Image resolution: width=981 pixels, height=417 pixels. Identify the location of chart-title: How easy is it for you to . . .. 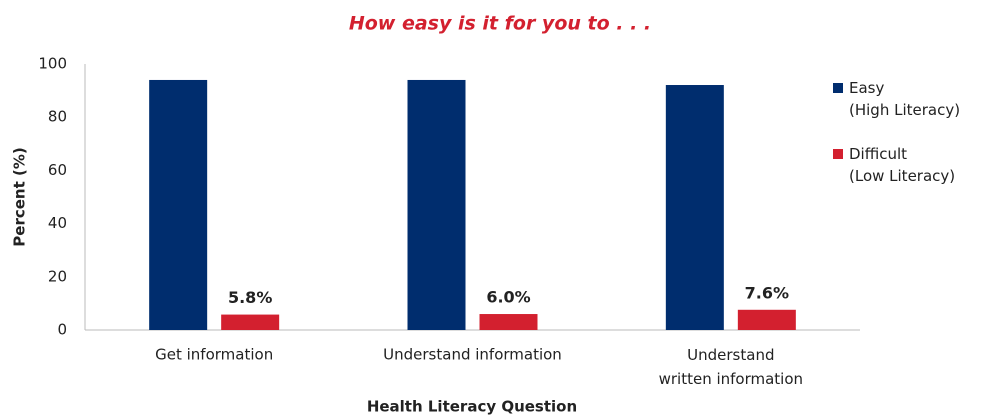
(500, 24).